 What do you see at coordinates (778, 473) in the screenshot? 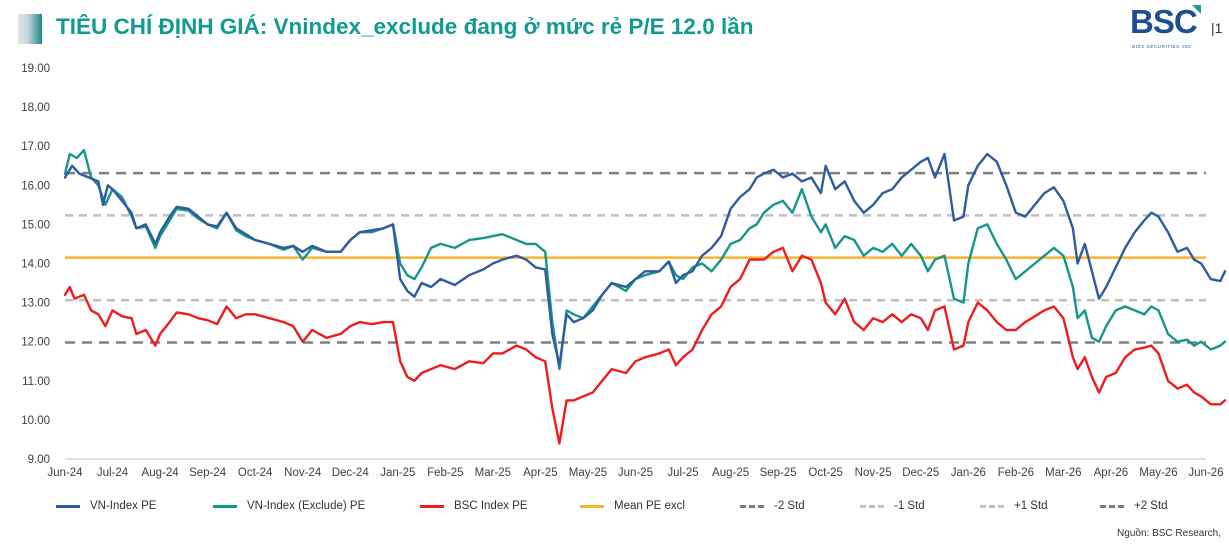
I see `x-tick-label-15: Sep-25` at bounding box center [778, 473].